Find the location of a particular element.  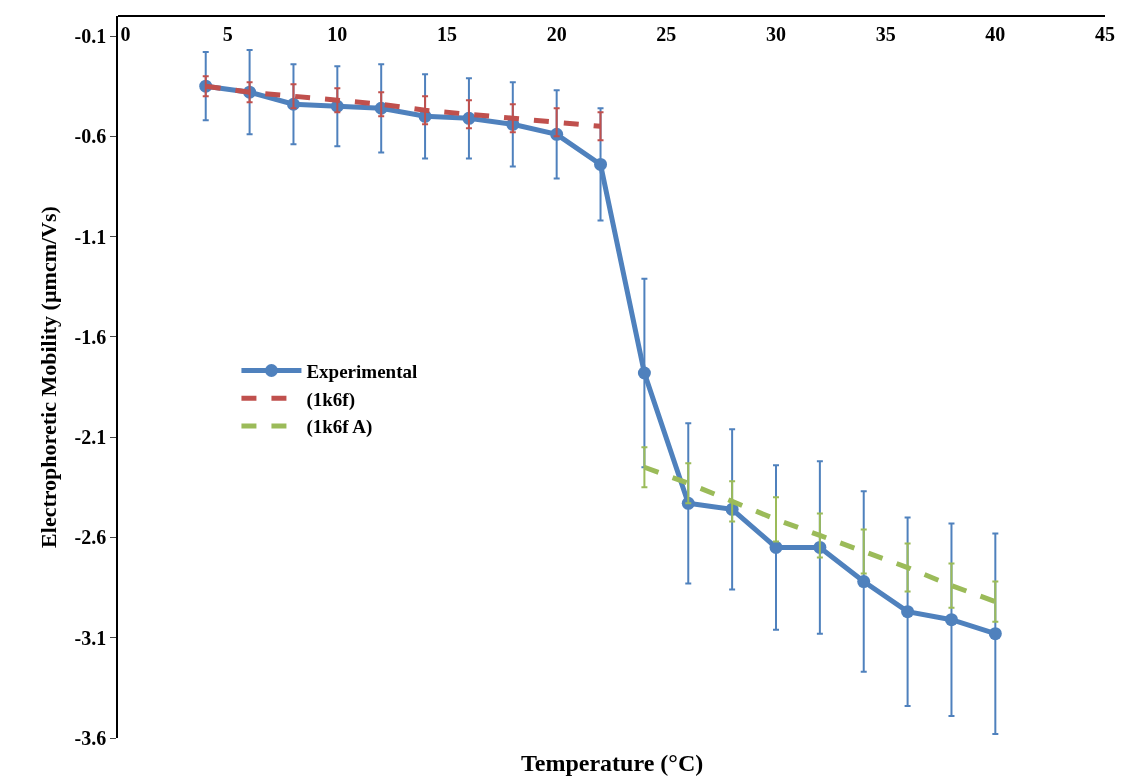

y-tick-label: -2.6 is located at coordinates (90, 537).